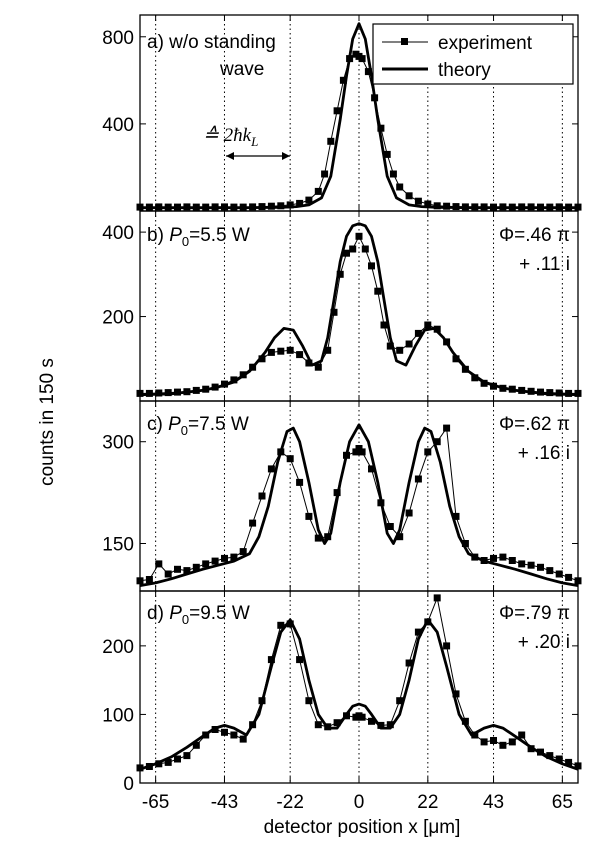 The image size is (610, 847). I want to click on panel-c-phase-line1: Φ=.62 π, so click(534, 424).